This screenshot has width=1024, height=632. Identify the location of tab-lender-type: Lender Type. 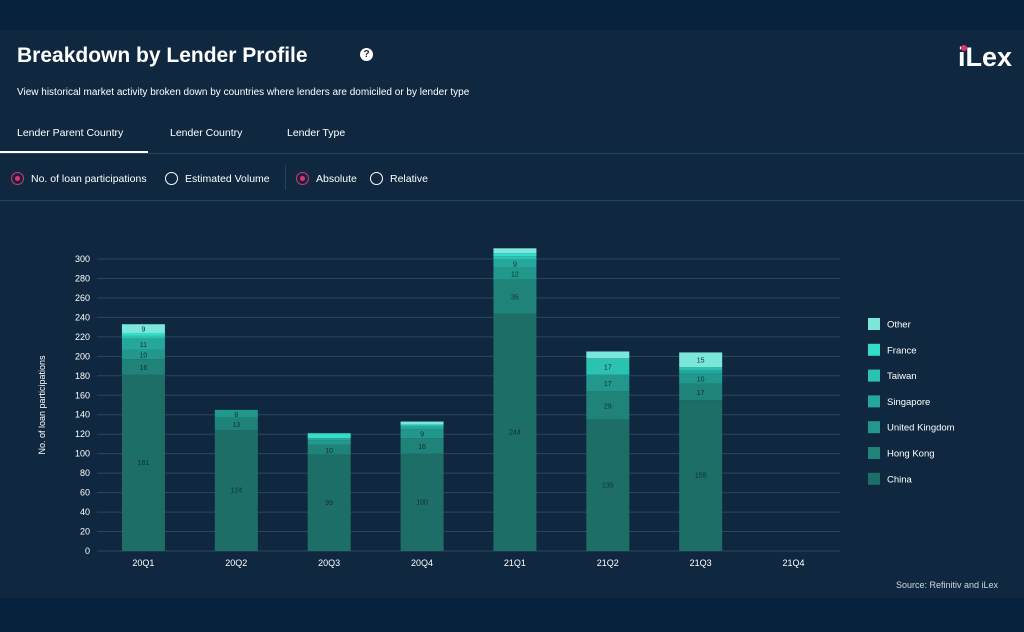
(316, 133).